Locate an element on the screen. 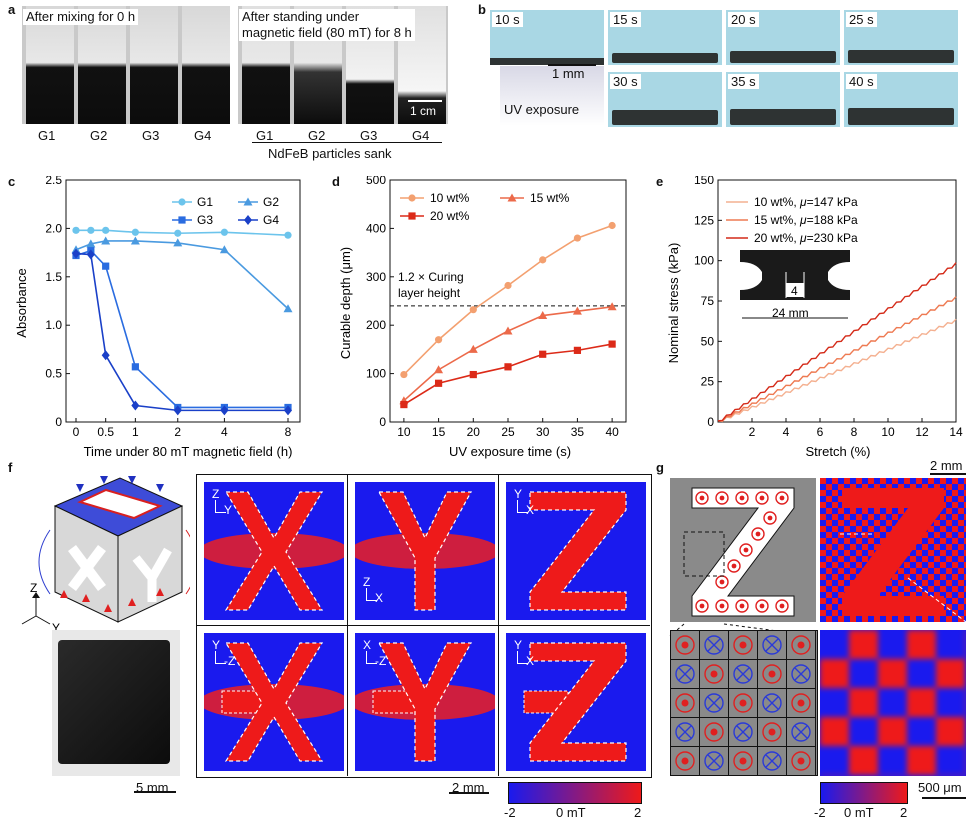 The height and width of the screenshot is (827, 975). uv-exposure-arrow is located at coordinates (552, 96).